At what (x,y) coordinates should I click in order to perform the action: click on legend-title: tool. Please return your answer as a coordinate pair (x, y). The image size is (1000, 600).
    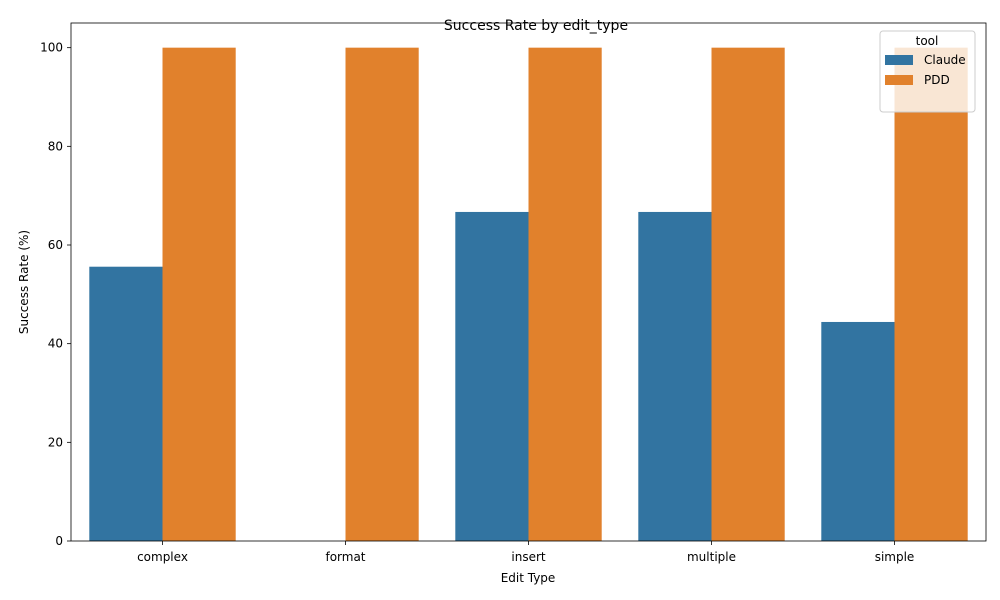
    Looking at the image, I should click on (927, 41).